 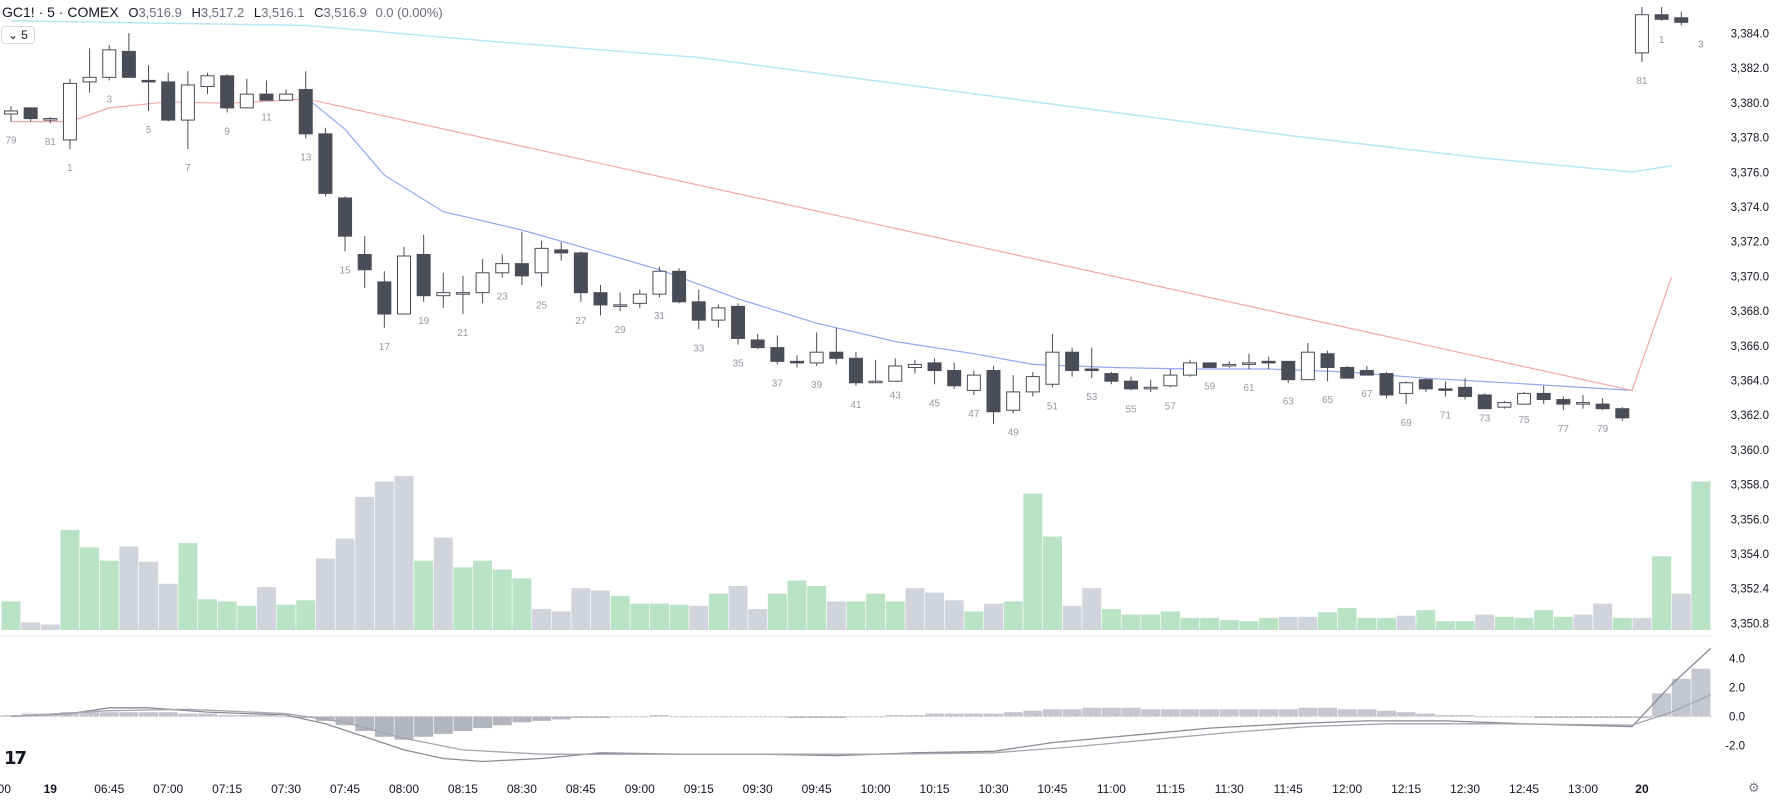 What do you see at coordinates (1328, 400) in the screenshot?
I see `bar-count-label: 65` at bounding box center [1328, 400].